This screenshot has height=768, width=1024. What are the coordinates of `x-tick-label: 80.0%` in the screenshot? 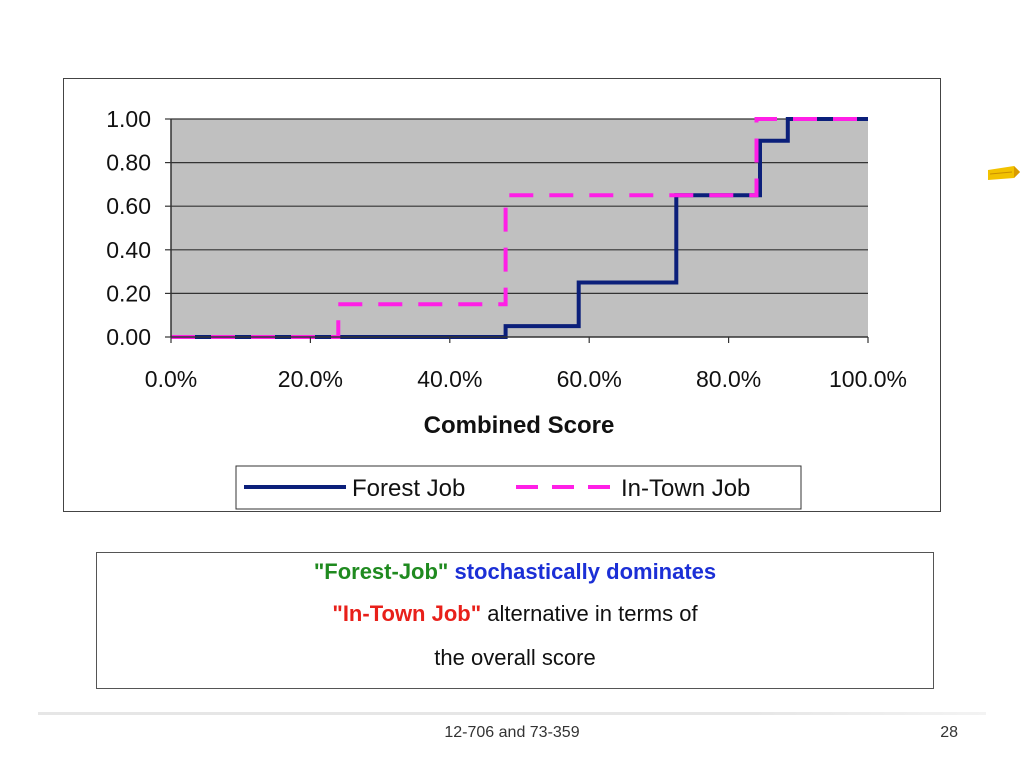 It's located at (728, 379).